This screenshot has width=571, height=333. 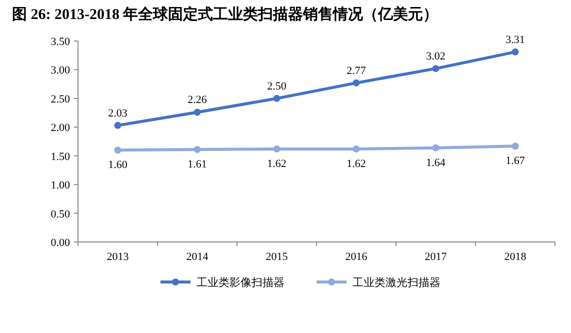 What do you see at coordinates (198, 100) in the screenshot?
I see `data-label: 2.26` at bounding box center [198, 100].